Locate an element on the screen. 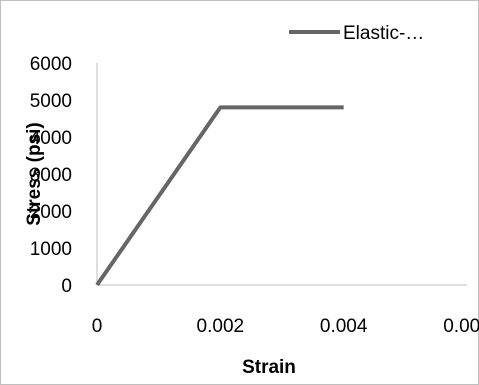 The height and width of the screenshot is (385, 479). y-tick-label: 3000 is located at coordinates (51, 175).